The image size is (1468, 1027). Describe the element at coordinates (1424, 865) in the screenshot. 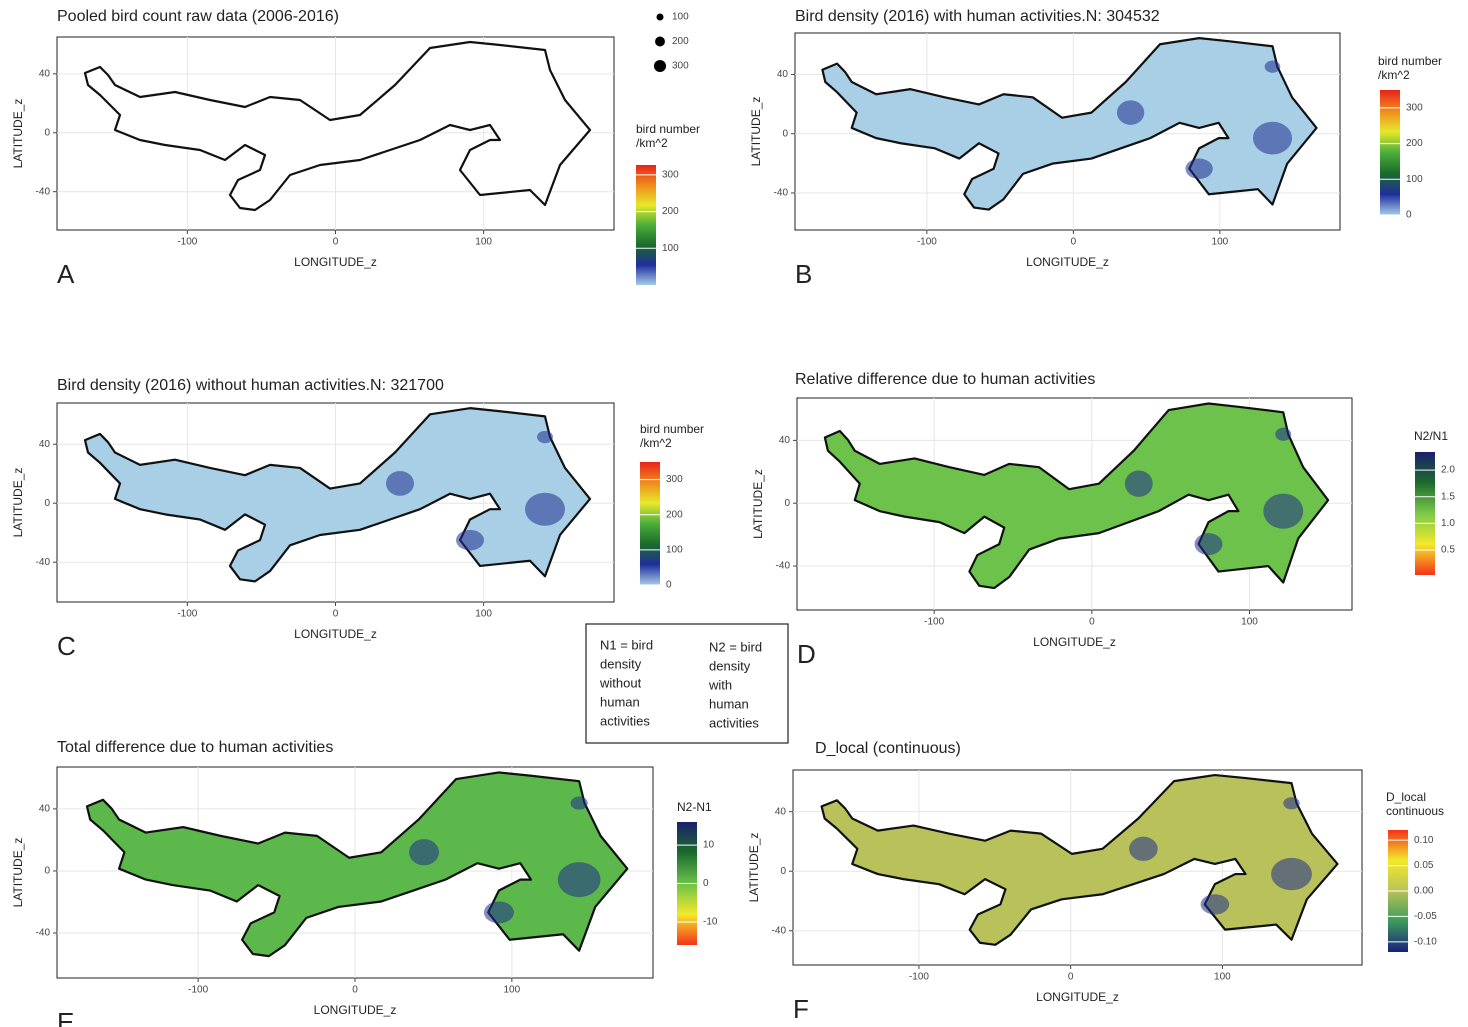

I see `colorbar-tick-label: 0.05` at that location.